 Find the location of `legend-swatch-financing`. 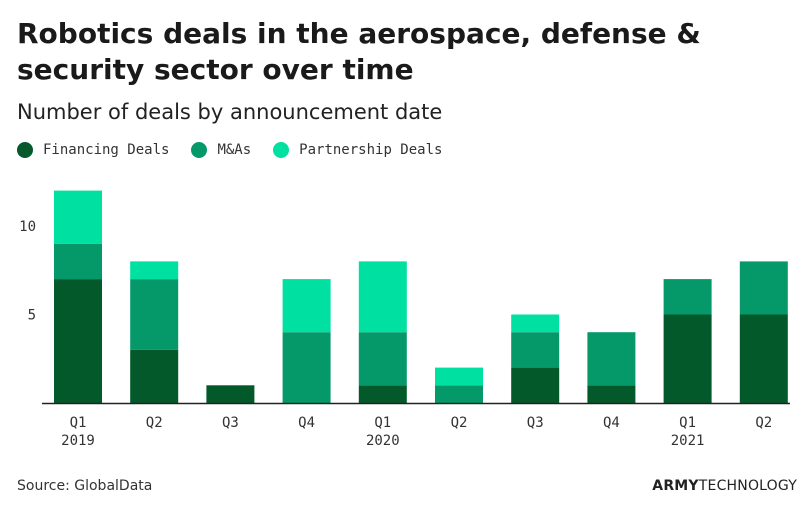

legend-swatch-financing is located at coordinates (25, 150).